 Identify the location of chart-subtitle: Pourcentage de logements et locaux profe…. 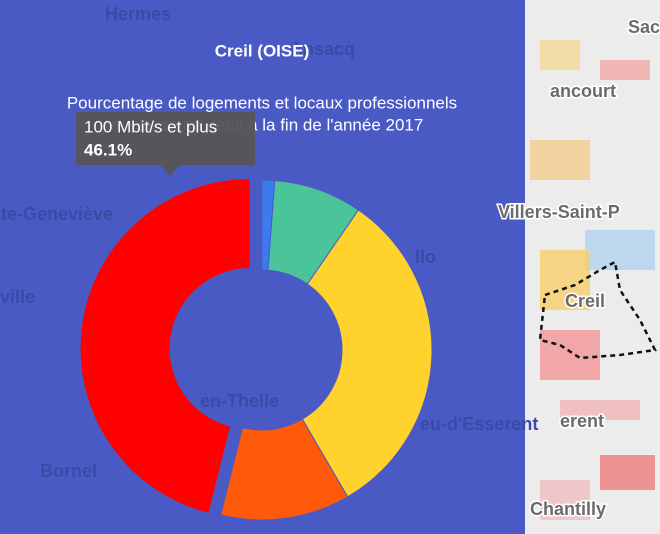
(262, 102).